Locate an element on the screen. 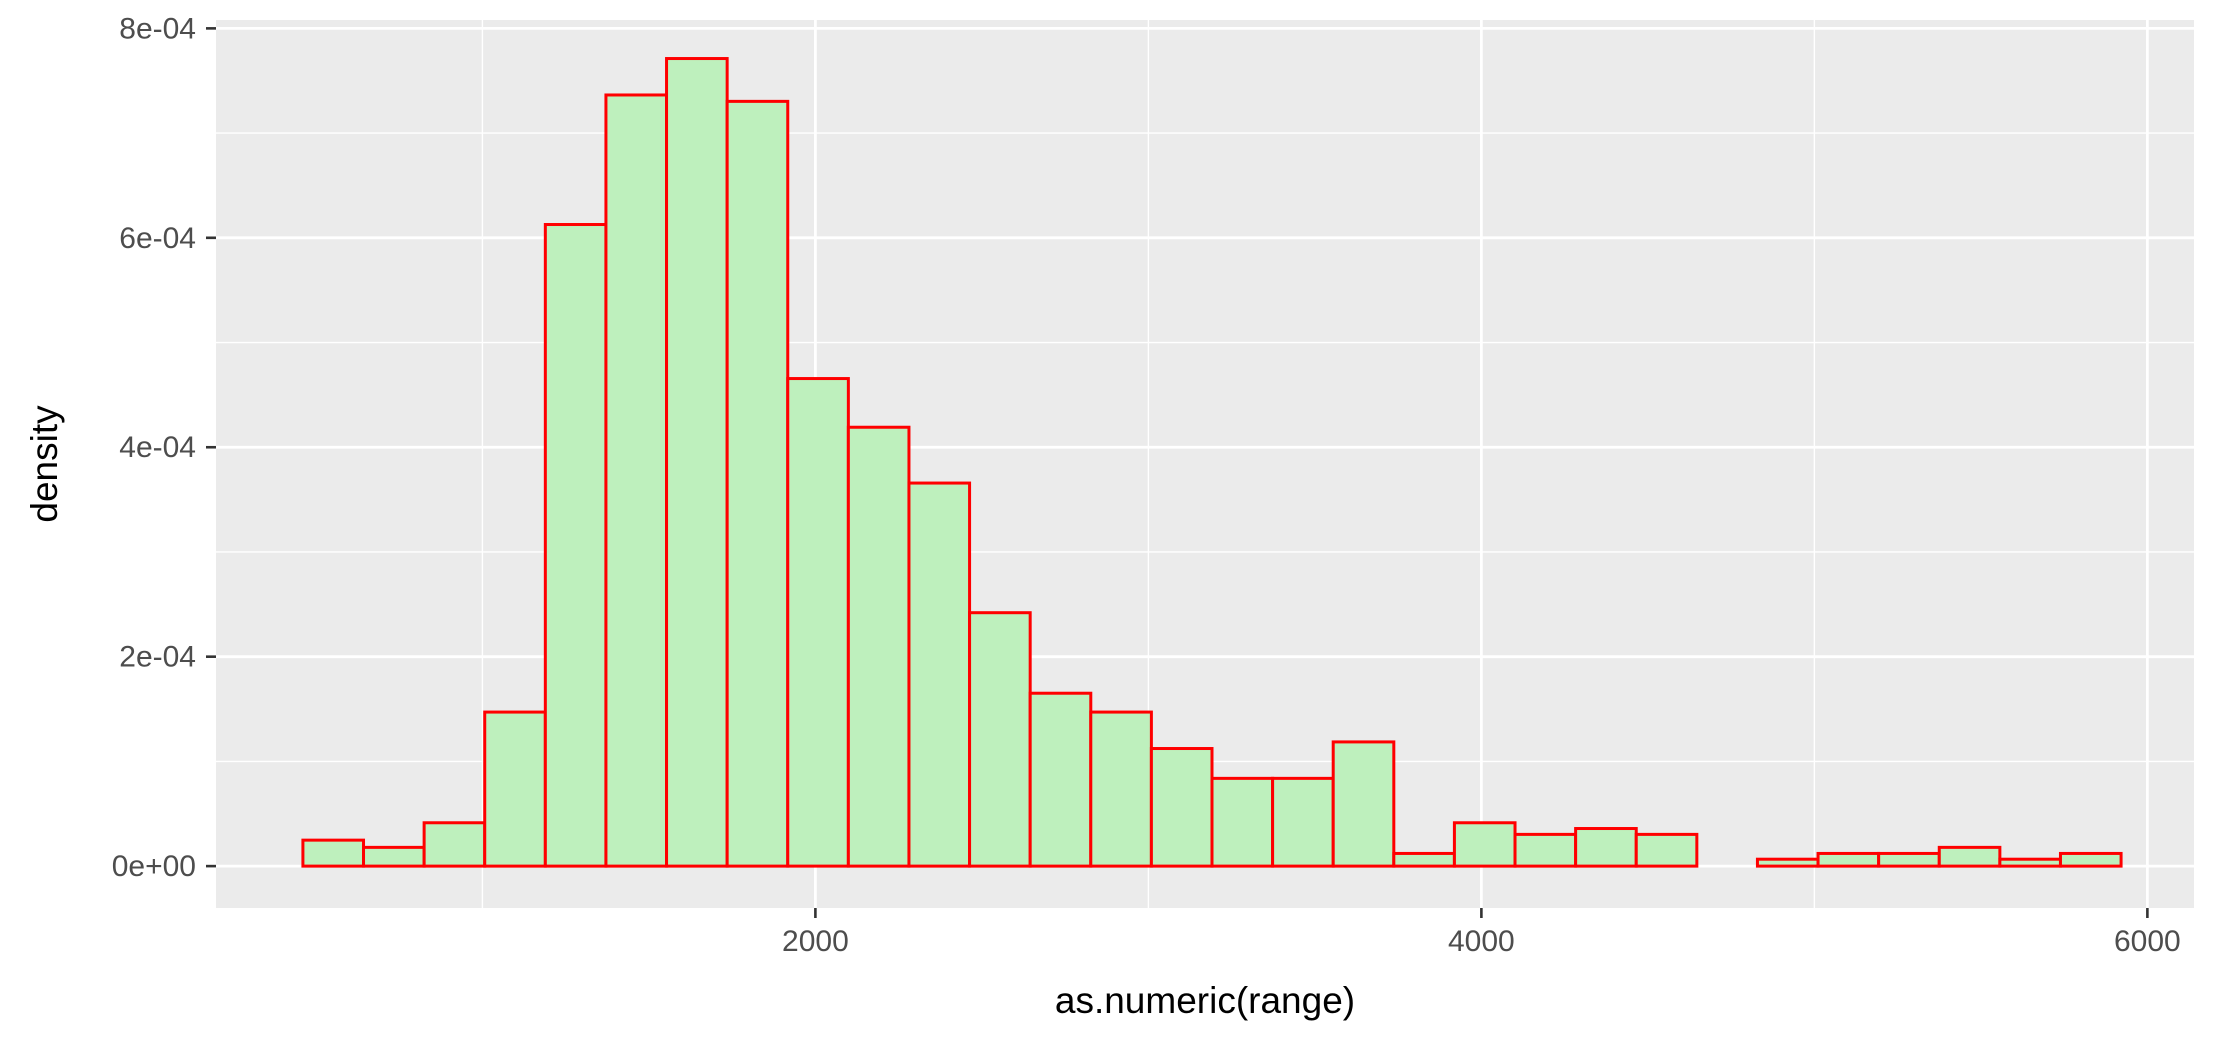 The height and width of the screenshot is (1046, 2225). x-tick-label: 2000 is located at coordinates (815, 941).